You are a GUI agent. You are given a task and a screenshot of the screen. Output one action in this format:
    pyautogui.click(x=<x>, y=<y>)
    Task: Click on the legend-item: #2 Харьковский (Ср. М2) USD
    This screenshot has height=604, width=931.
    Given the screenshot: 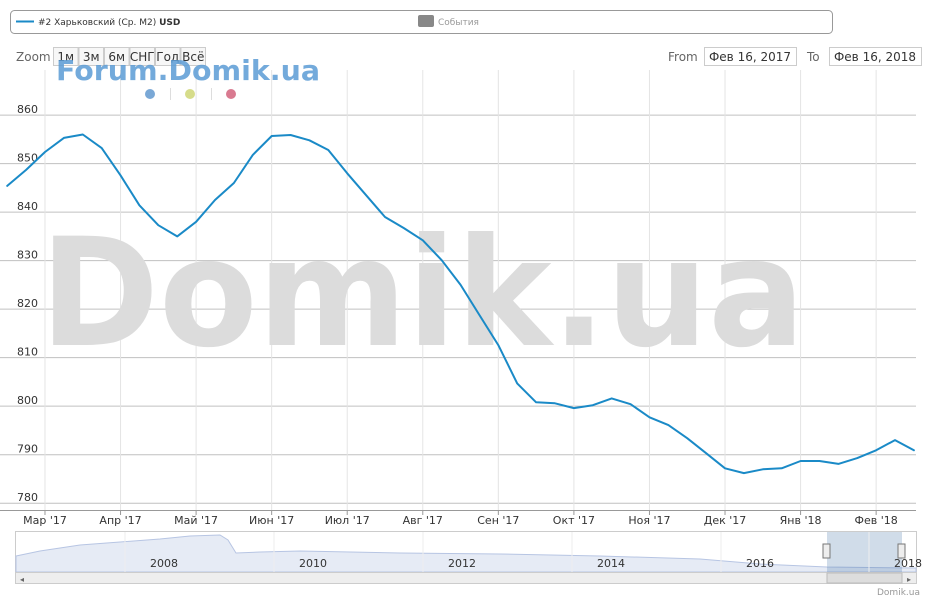 What is the action you would take?
    pyautogui.click(x=109, y=23)
    